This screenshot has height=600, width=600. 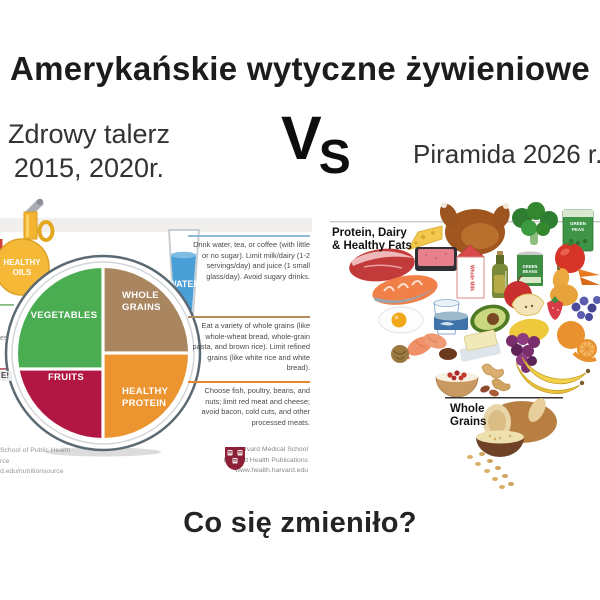 I want to click on vs-label: VS, so click(x=316, y=143).